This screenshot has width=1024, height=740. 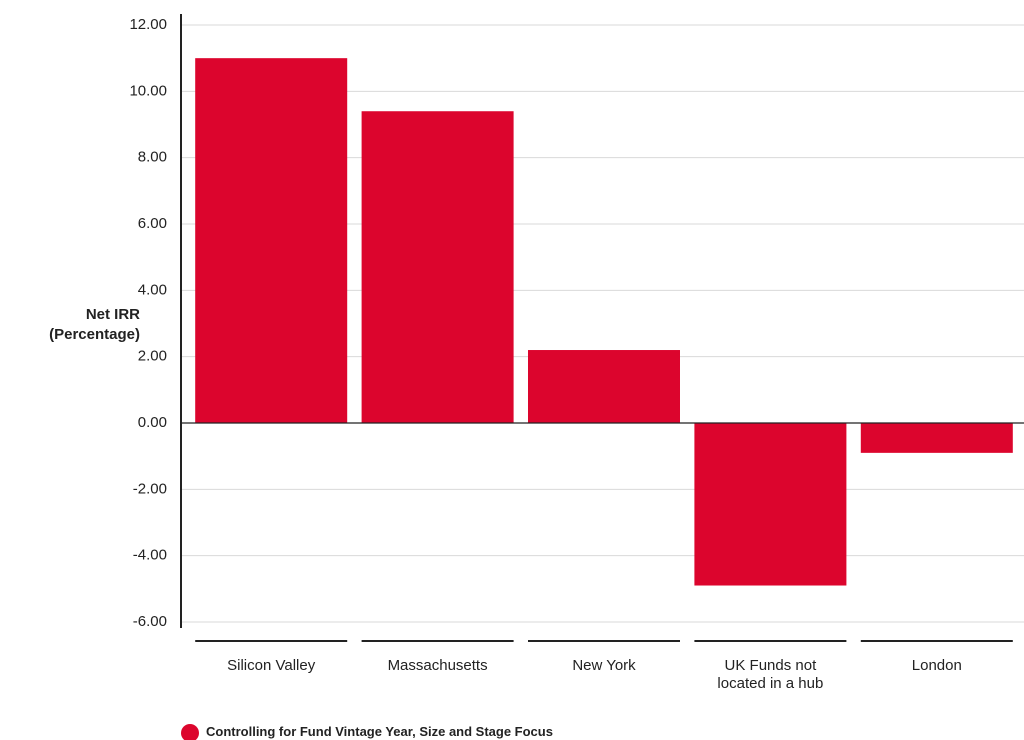 What do you see at coordinates (152, 157) in the screenshot?
I see `y-tick-label: 8.00` at bounding box center [152, 157].